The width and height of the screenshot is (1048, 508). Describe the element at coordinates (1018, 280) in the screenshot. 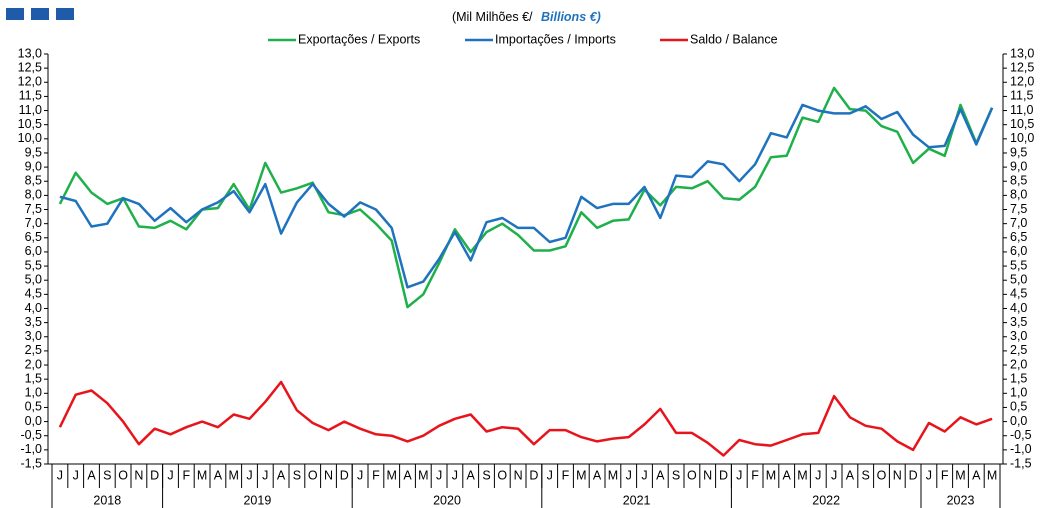

I see `y2-tick-label: 5,0` at that location.